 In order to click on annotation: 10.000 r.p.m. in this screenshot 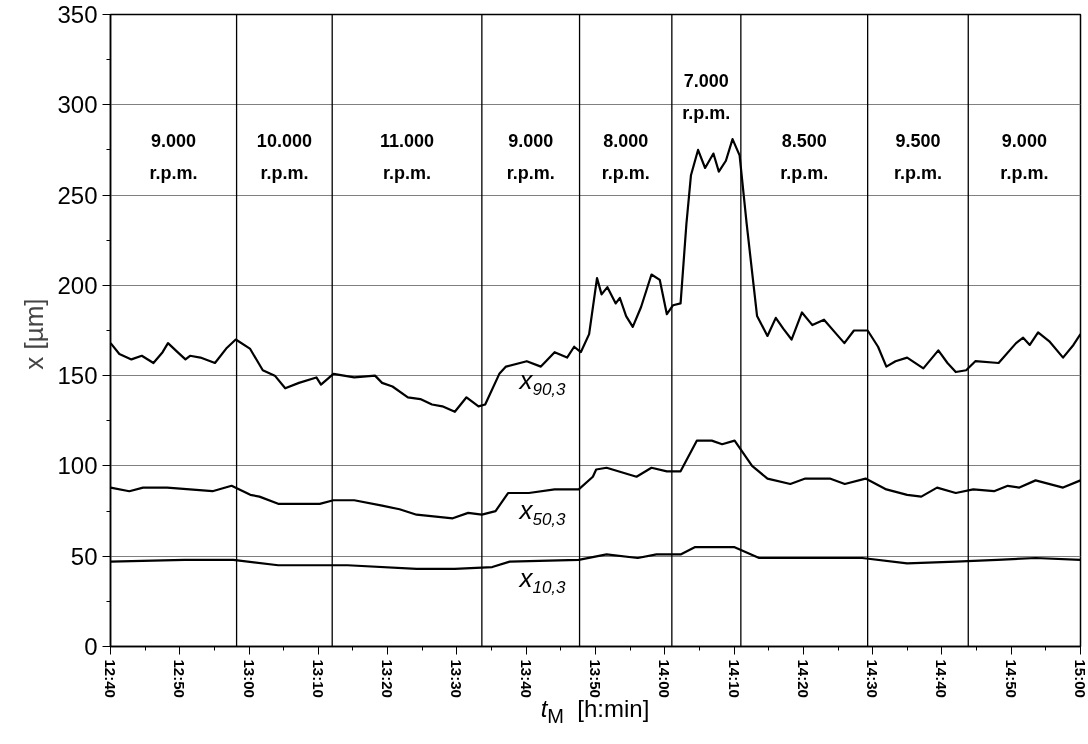, I will do `click(284, 156)`.